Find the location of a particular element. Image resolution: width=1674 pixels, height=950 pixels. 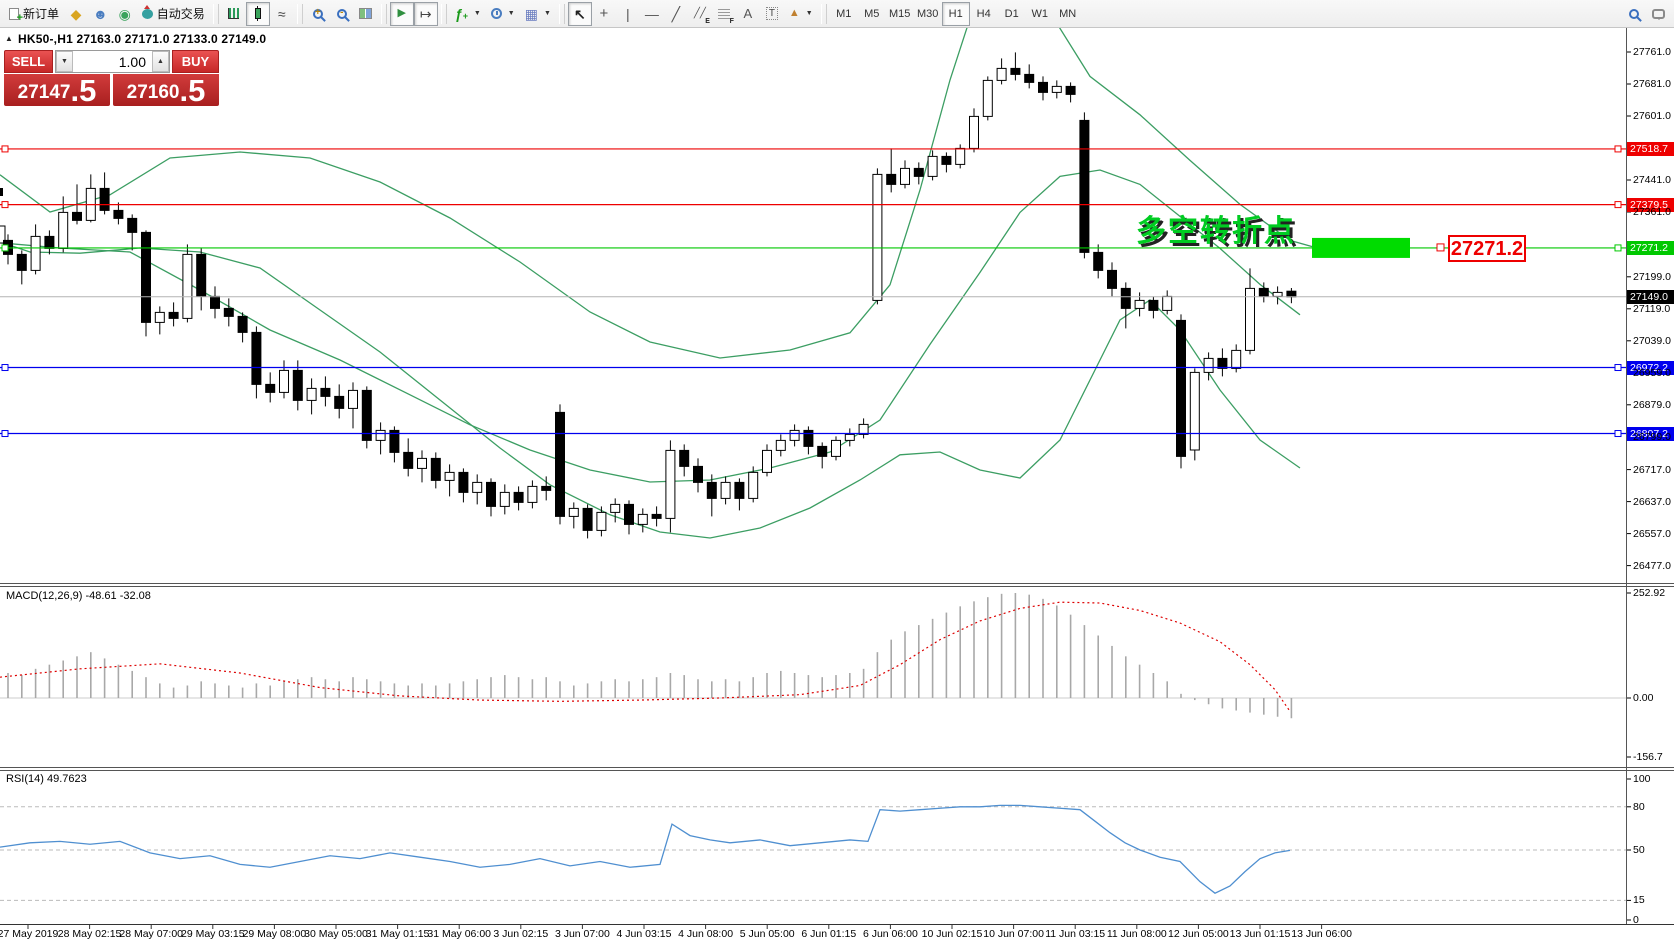

timeframe-m30-button: M30 is located at coordinates (928, 14).